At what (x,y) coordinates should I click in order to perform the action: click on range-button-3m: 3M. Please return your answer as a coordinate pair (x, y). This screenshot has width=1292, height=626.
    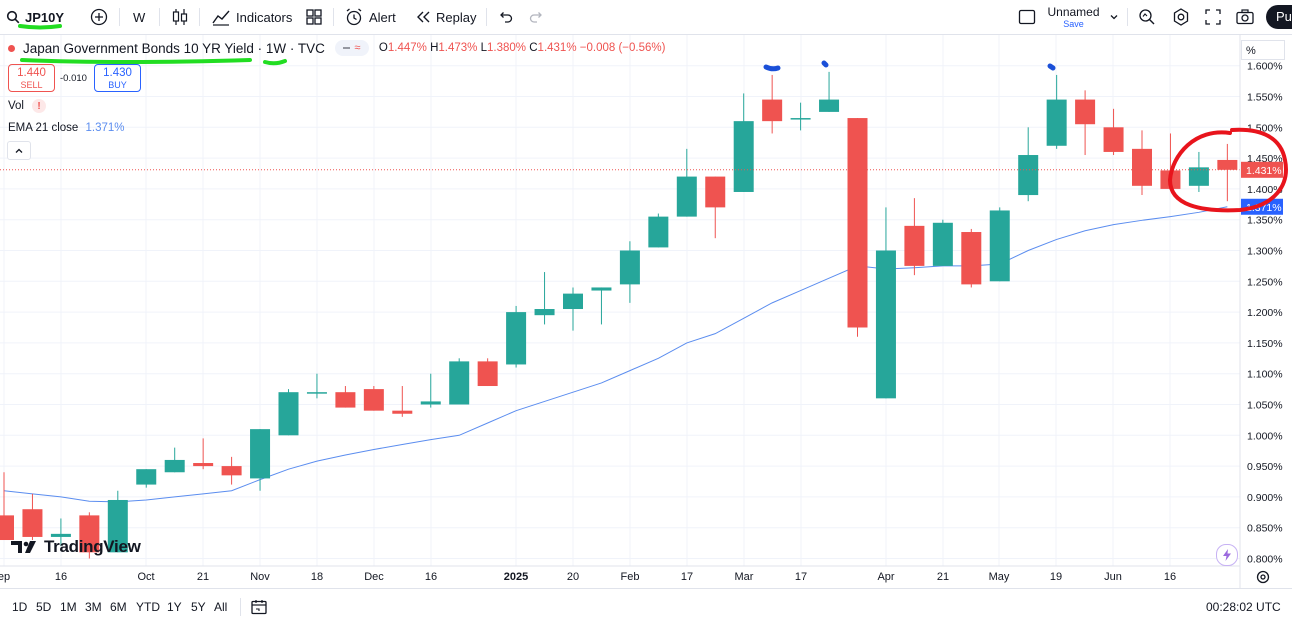
    Looking at the image, I should click on (93, 607).